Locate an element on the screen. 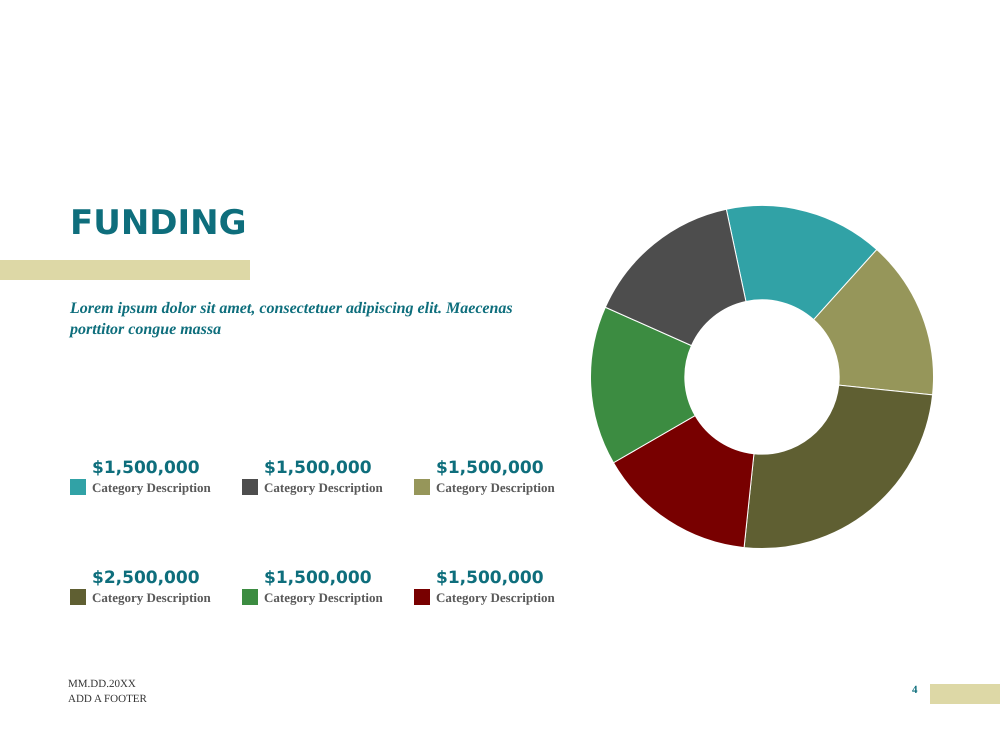 The image size is (1000, 750). text: Lorem ipsum dolor sit amet, consectetuer adipiscing elit. Maecenas porttitor congue massa is located at coordinates (292, 319).